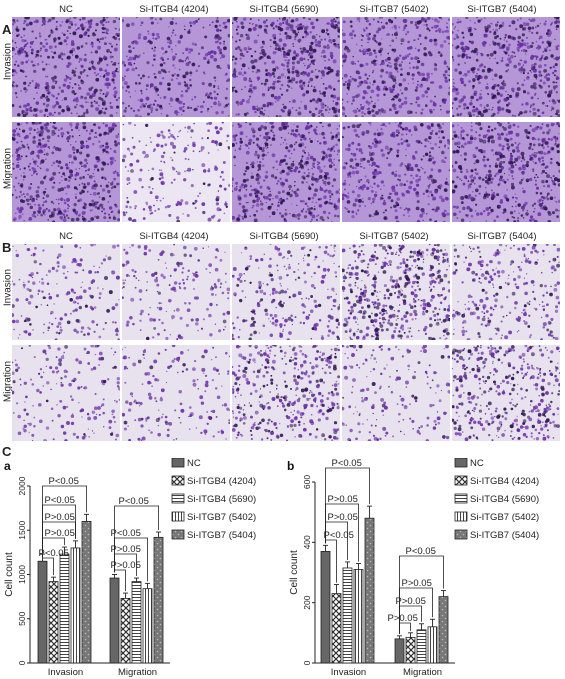 This screenshot has width=565, height=679. Describe the element at coordinates (66, 9) in the screenshot. I see `col-header-nc: NC` at that location.